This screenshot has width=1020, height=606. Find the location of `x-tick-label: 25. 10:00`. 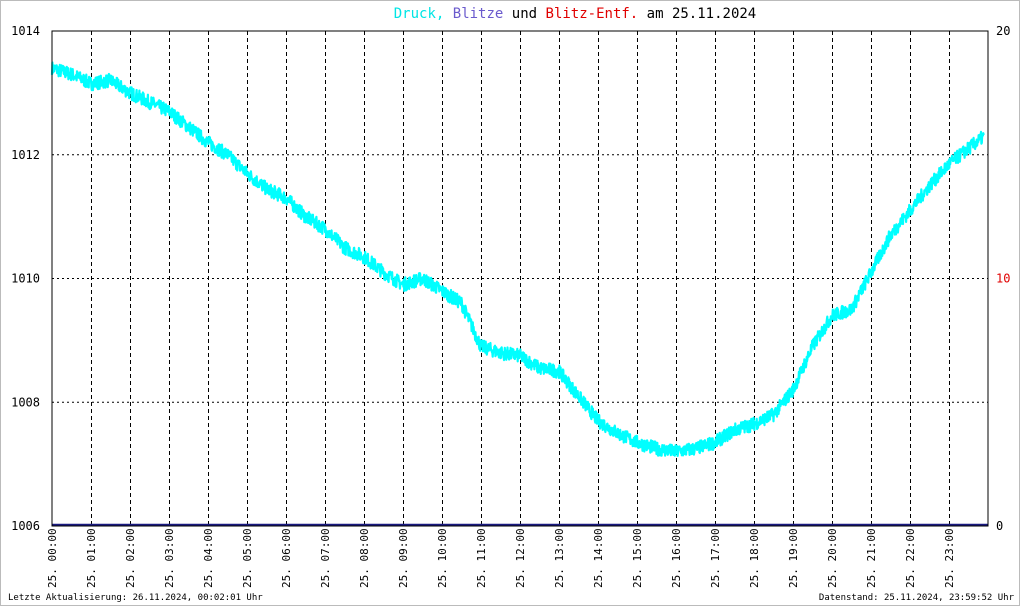

x-tick-label: 25. 10:00 is located at coordinates (442, 558).